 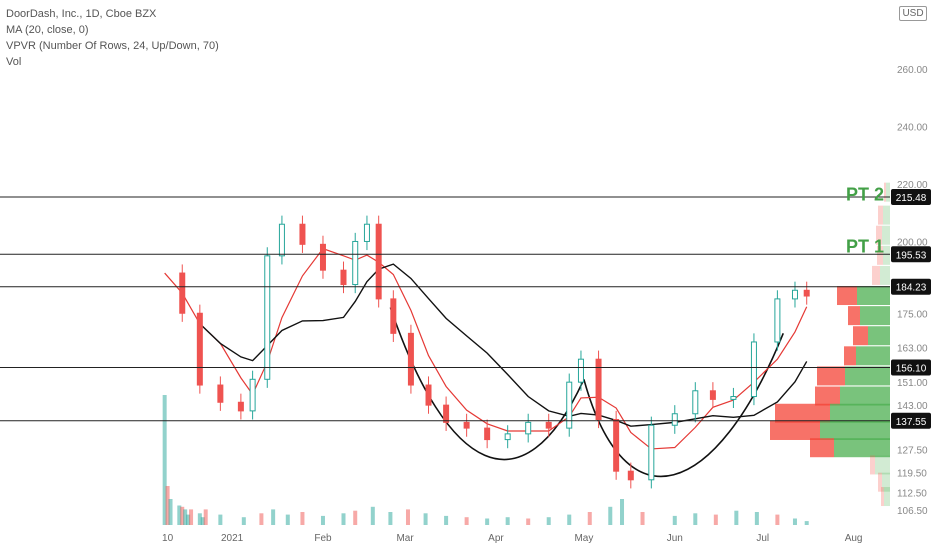 What do you see at coordinates (675, 538) in the screenshot?
I see `time-label-6: Jun` at bounding box center [675, 538].